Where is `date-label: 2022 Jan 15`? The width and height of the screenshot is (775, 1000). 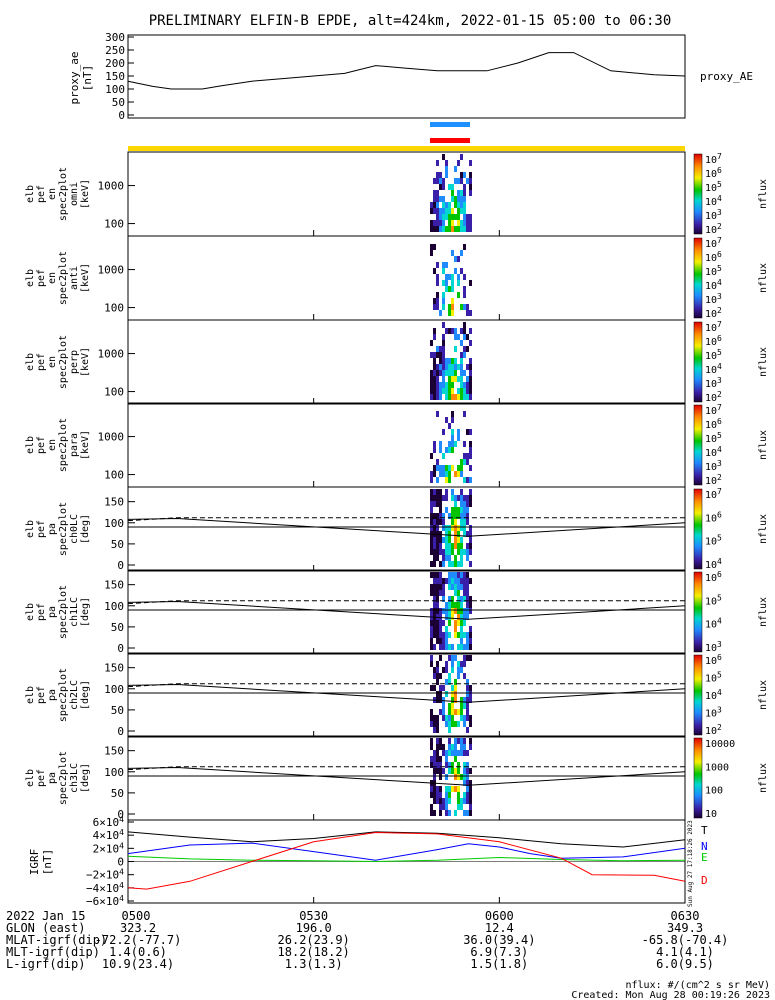
date-label: 2022 Jan 15 is located at coordinates (45, 916).